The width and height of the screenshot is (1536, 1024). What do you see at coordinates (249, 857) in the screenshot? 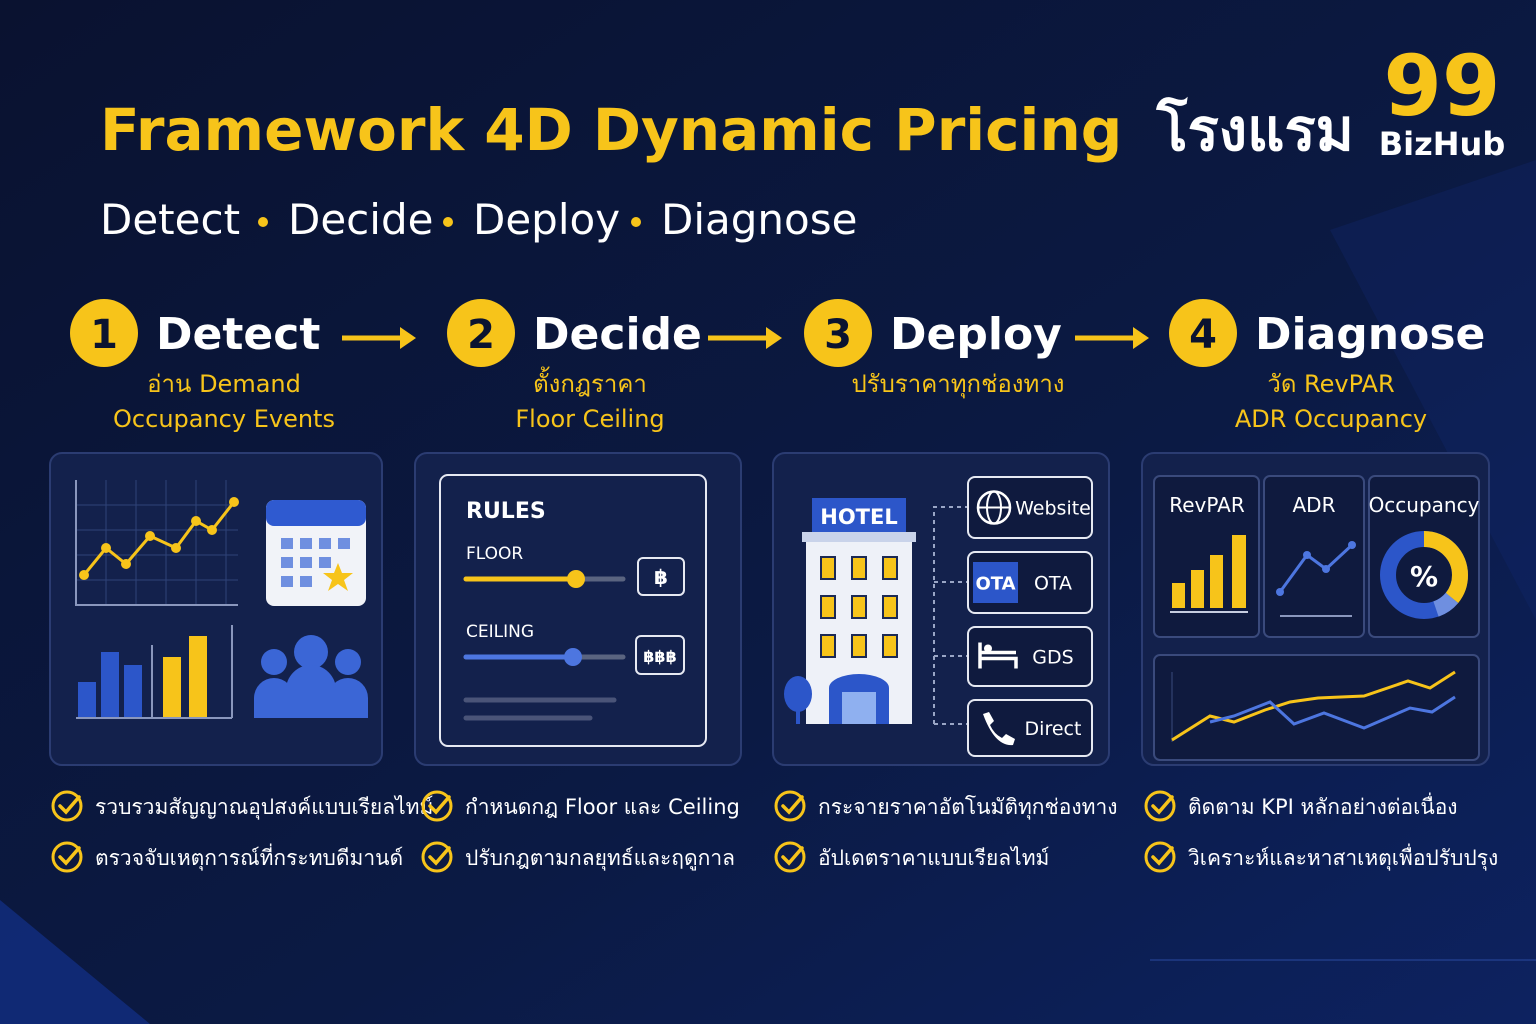
I see `check-text: ตรวจจับเหตุการณ์ที่กระทบดีมานด์` at bounding box center [249, 857].